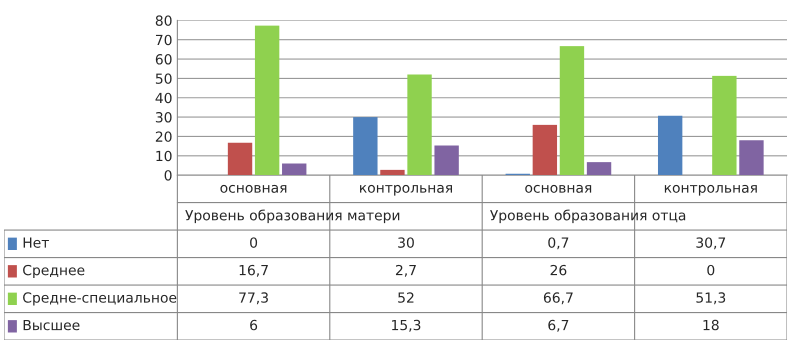 The width and height of the screenshot is (799, 340). What do you see at coordinates (52, 325) in the screenshot?
I see `legend-label: Высшее` at bounding box center [52, 325].